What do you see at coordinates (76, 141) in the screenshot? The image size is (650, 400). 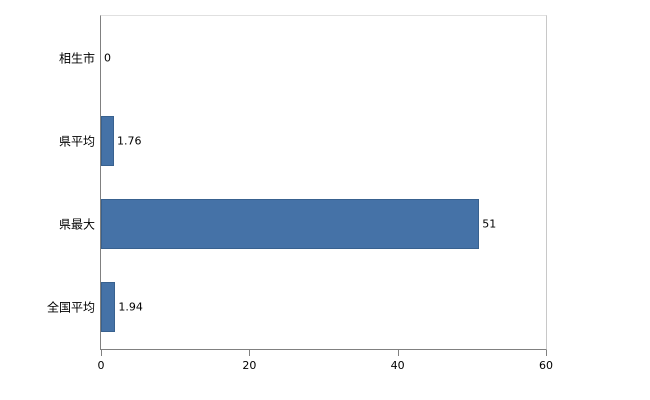 I see `category-label: 県平均` at bounding box center [76, 141].